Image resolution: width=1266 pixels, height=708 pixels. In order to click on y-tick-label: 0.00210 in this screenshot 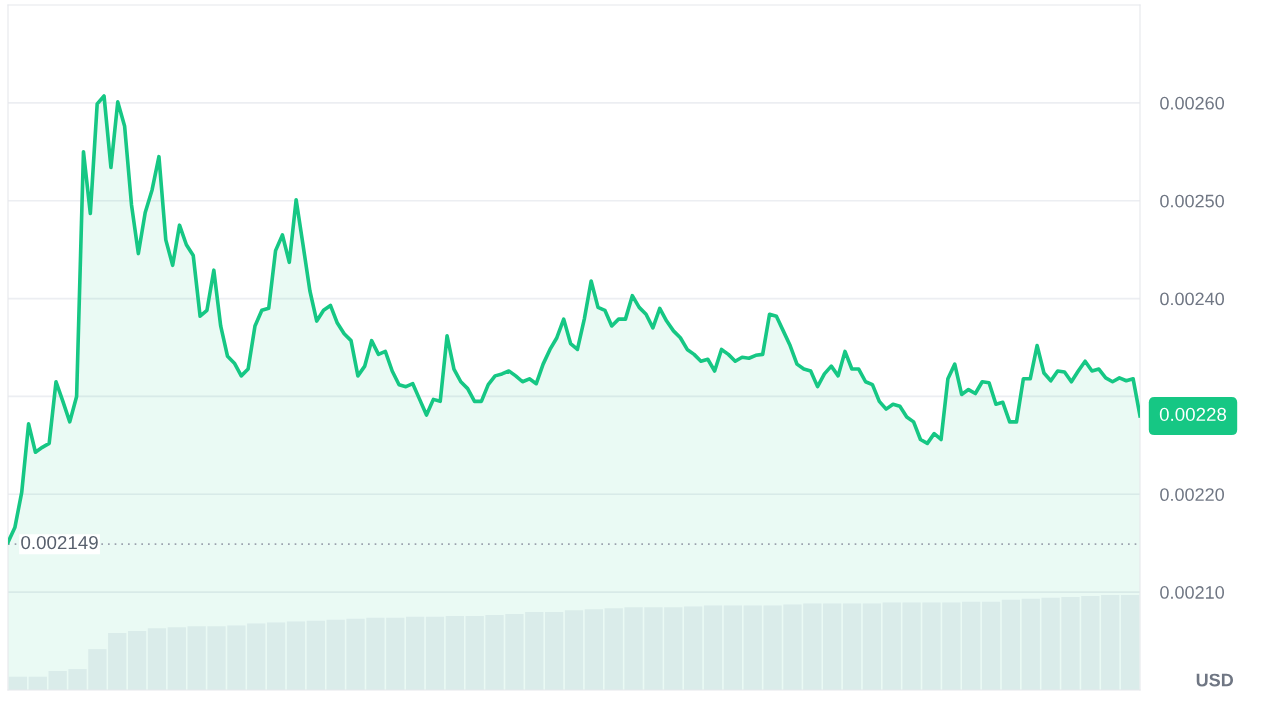, I will do `click(1192, 592)`.